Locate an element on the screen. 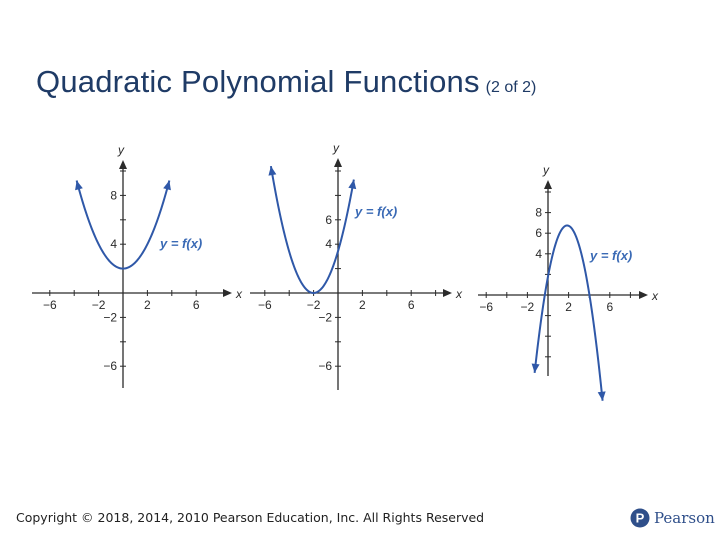  curve-label-3: y = f(x) is located at coordinates (610, 255).